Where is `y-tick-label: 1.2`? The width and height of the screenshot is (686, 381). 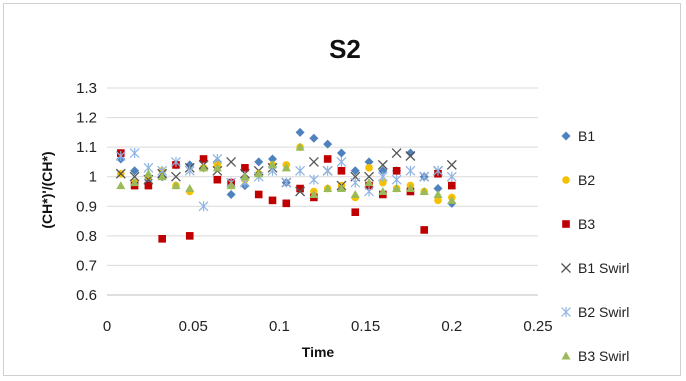
y-tick-label: 1.2 is located at coordinates (86, 118).